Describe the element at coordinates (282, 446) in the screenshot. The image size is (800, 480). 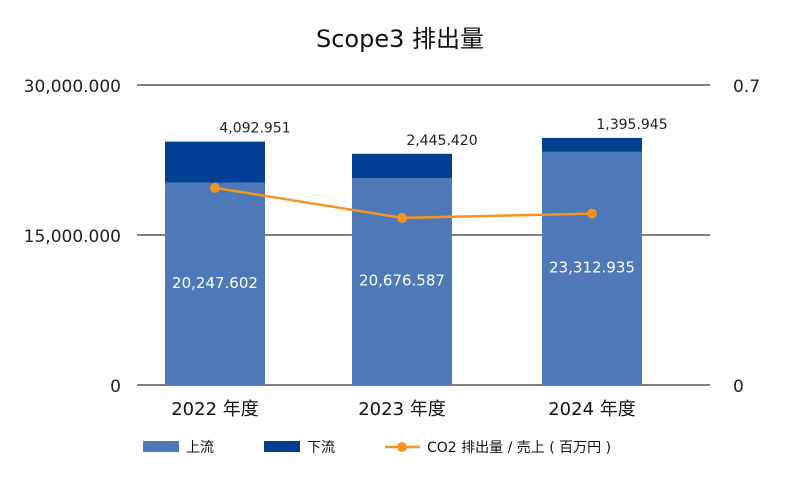
I see `legend-swatch-downstream` at that location.